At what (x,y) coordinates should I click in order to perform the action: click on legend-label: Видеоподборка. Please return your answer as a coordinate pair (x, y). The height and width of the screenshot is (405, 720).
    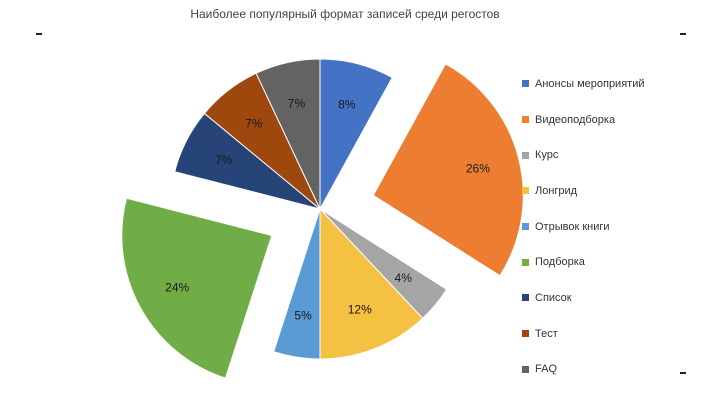
    Looking at the image, I should click on (575, 119).